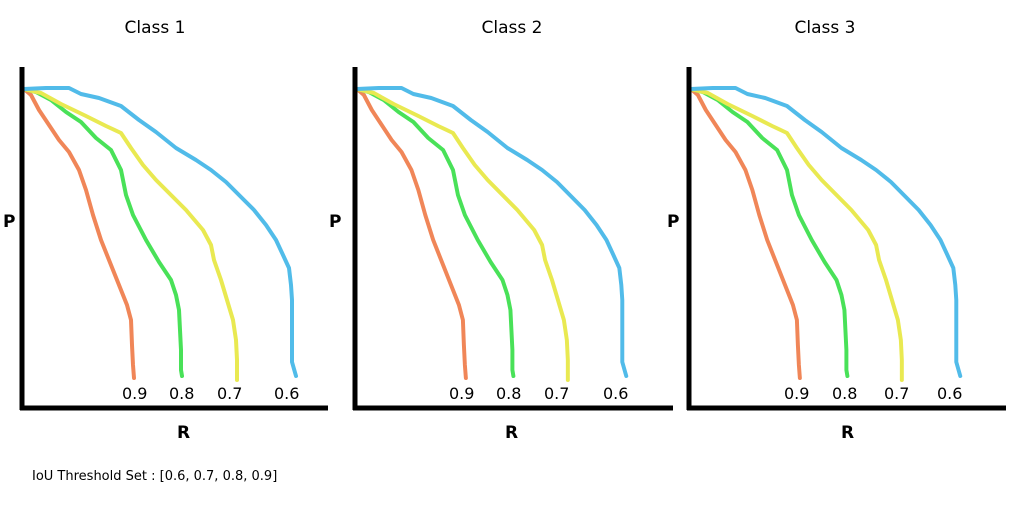  I want to click on panel-3-x-label: R, so click(848, 433).